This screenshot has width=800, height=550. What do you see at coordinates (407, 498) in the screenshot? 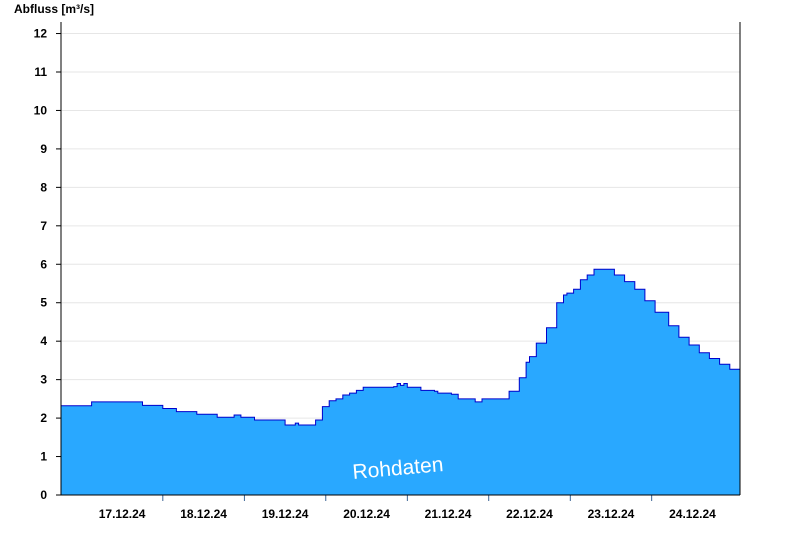
I see `day-dividers` at bounding box center [407, 498].